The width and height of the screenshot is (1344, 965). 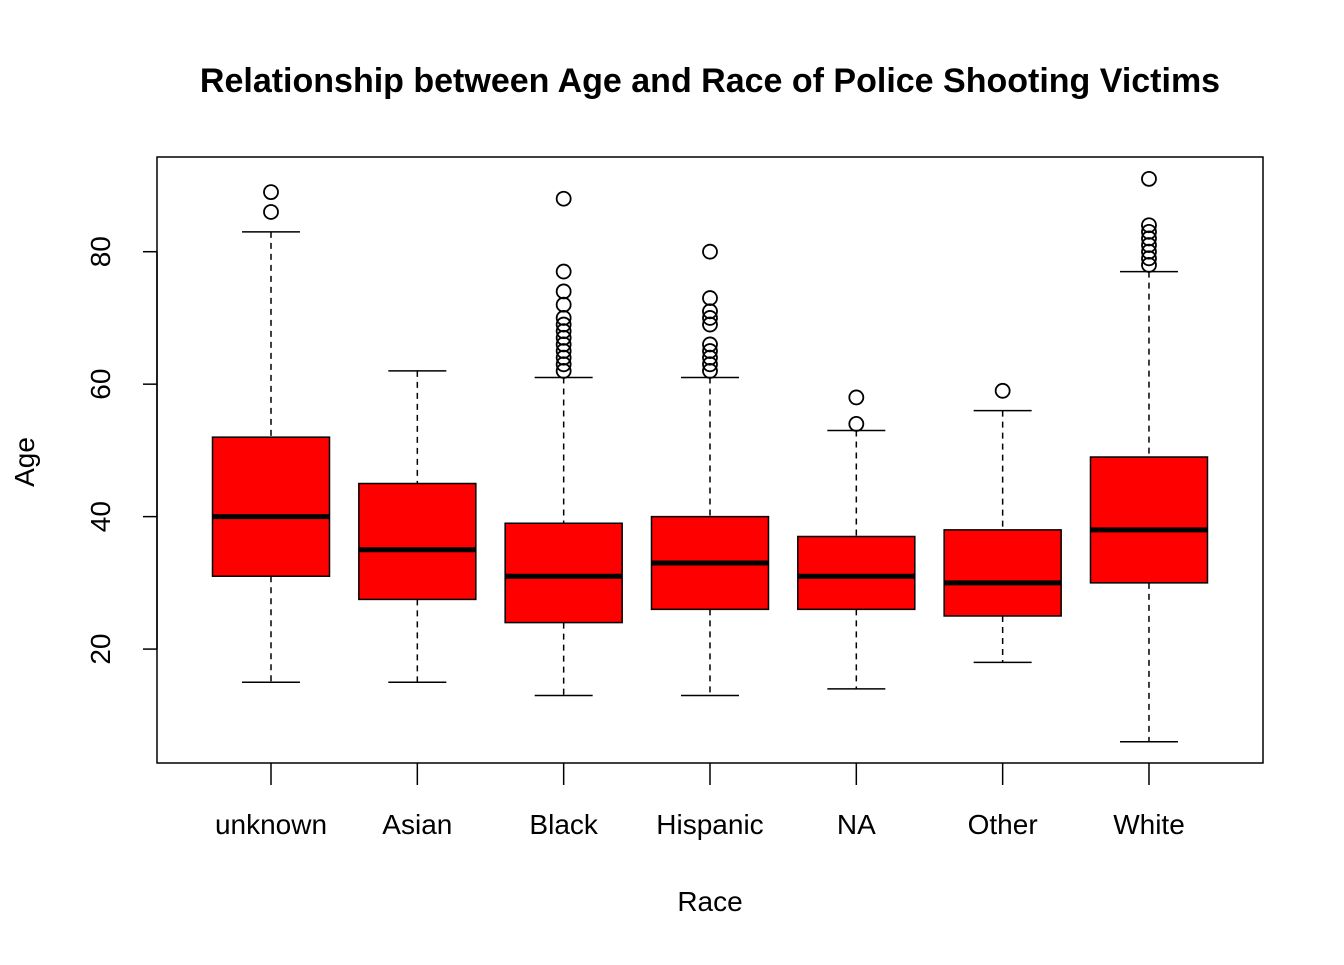 I want to click on box-group-hispanic, so click(x=710, y=470).